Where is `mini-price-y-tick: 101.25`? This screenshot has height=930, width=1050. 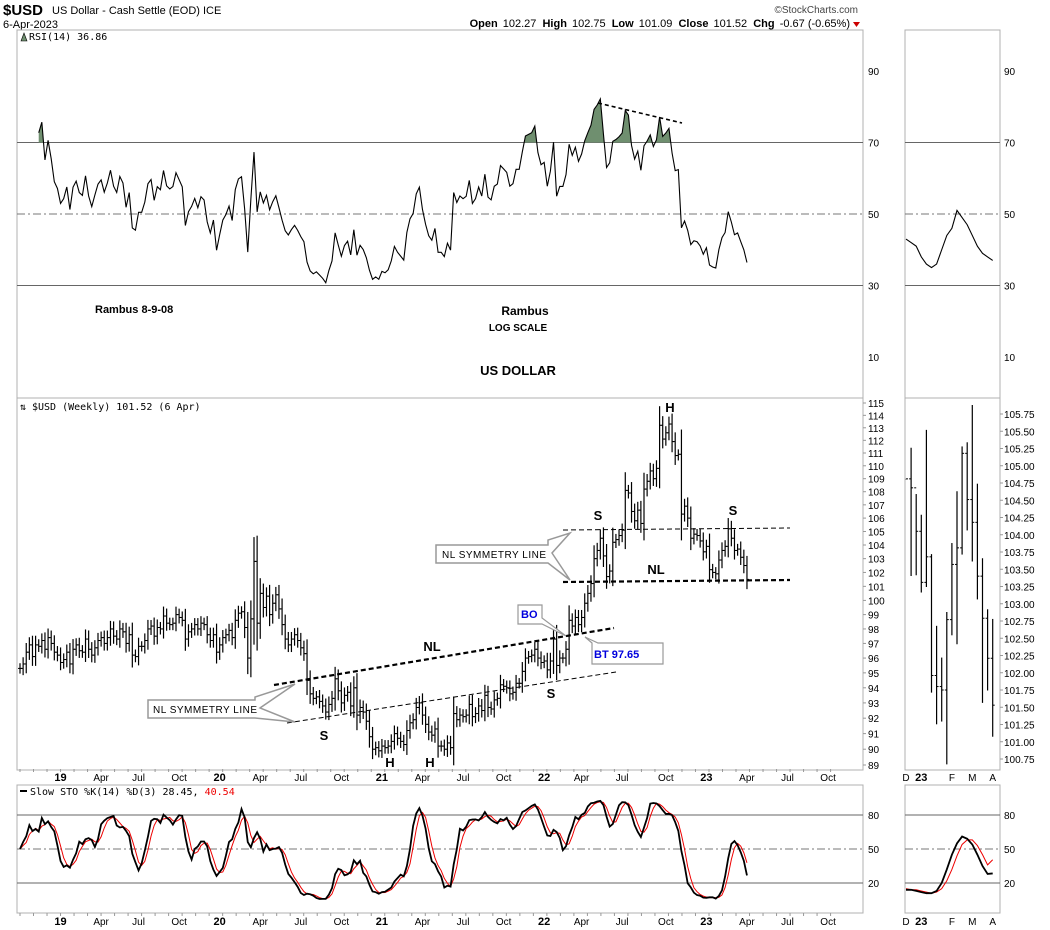
mini-price-y-tick: 101.25 is located at coordinates (1019, 726).